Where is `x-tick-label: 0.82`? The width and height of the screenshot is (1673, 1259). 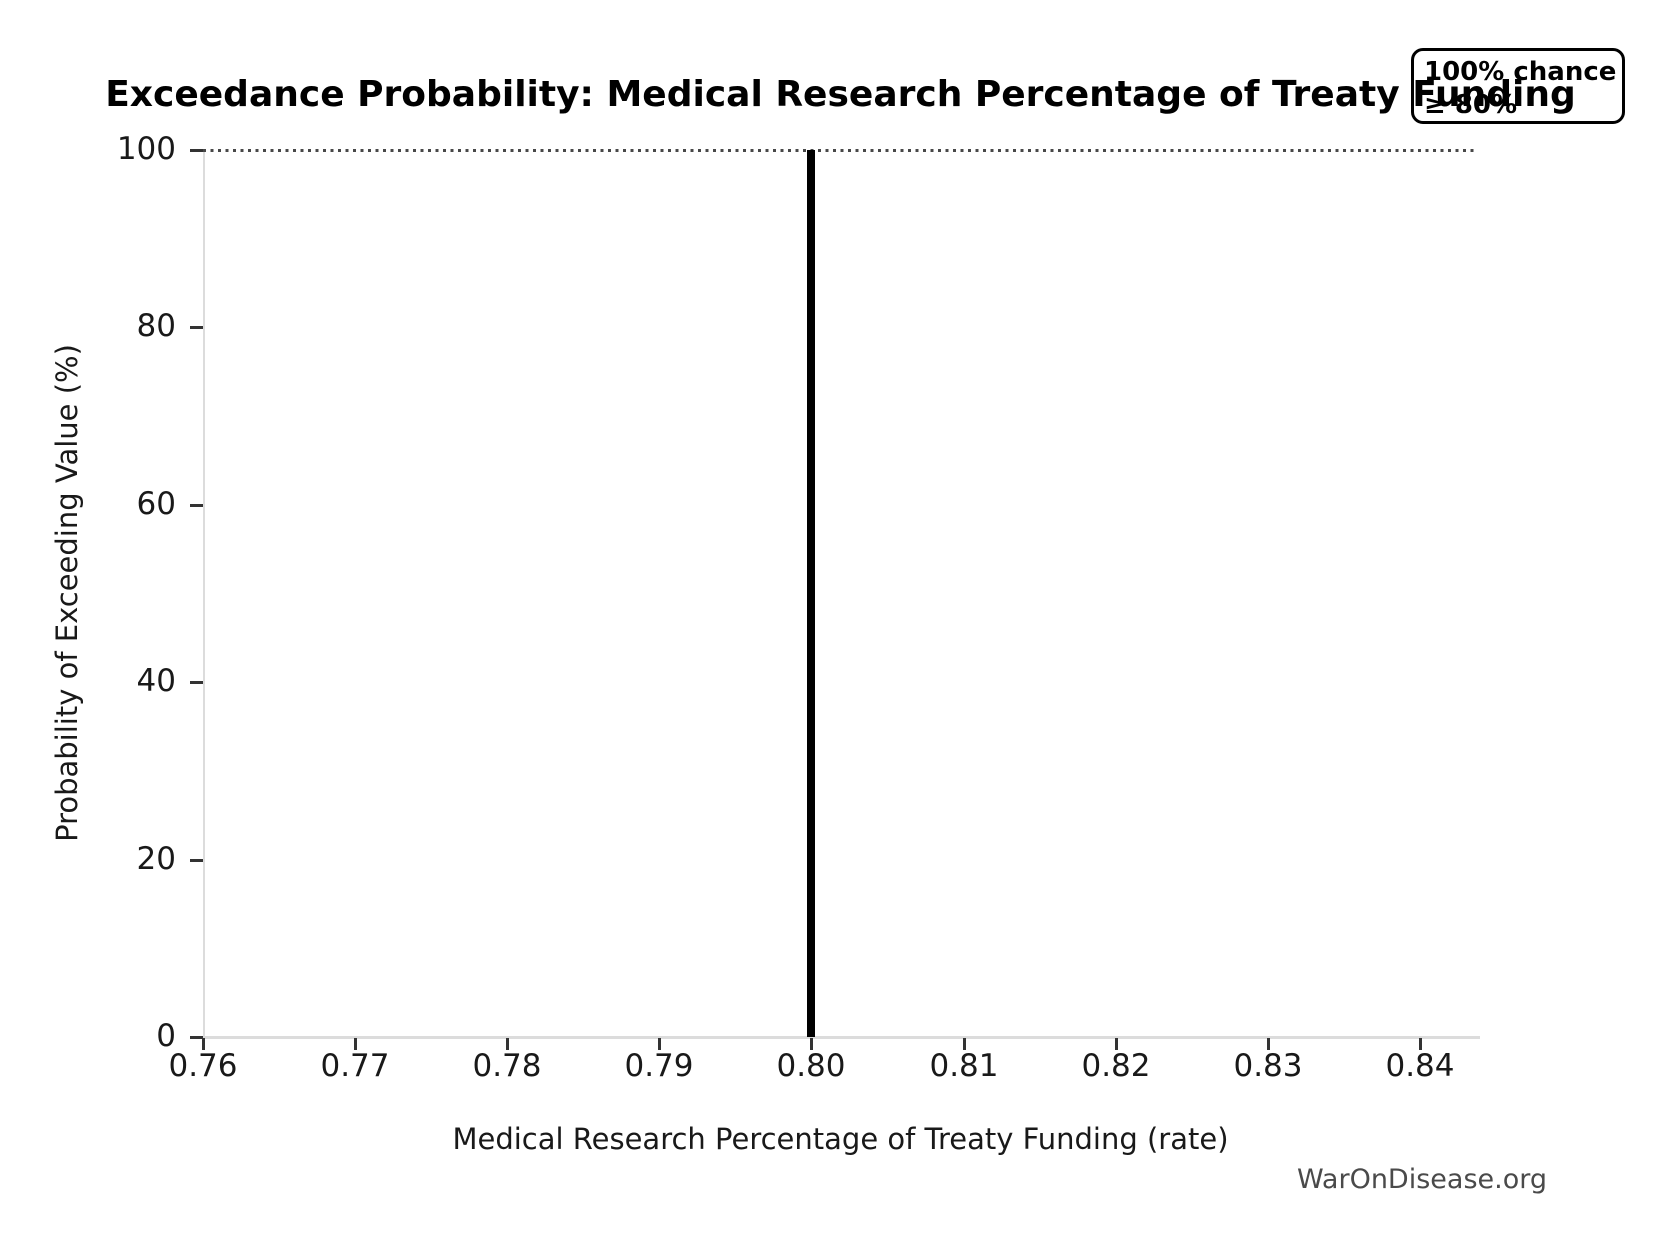
x-tick-label: 0.82 is located at coordinates (1116, 1066).